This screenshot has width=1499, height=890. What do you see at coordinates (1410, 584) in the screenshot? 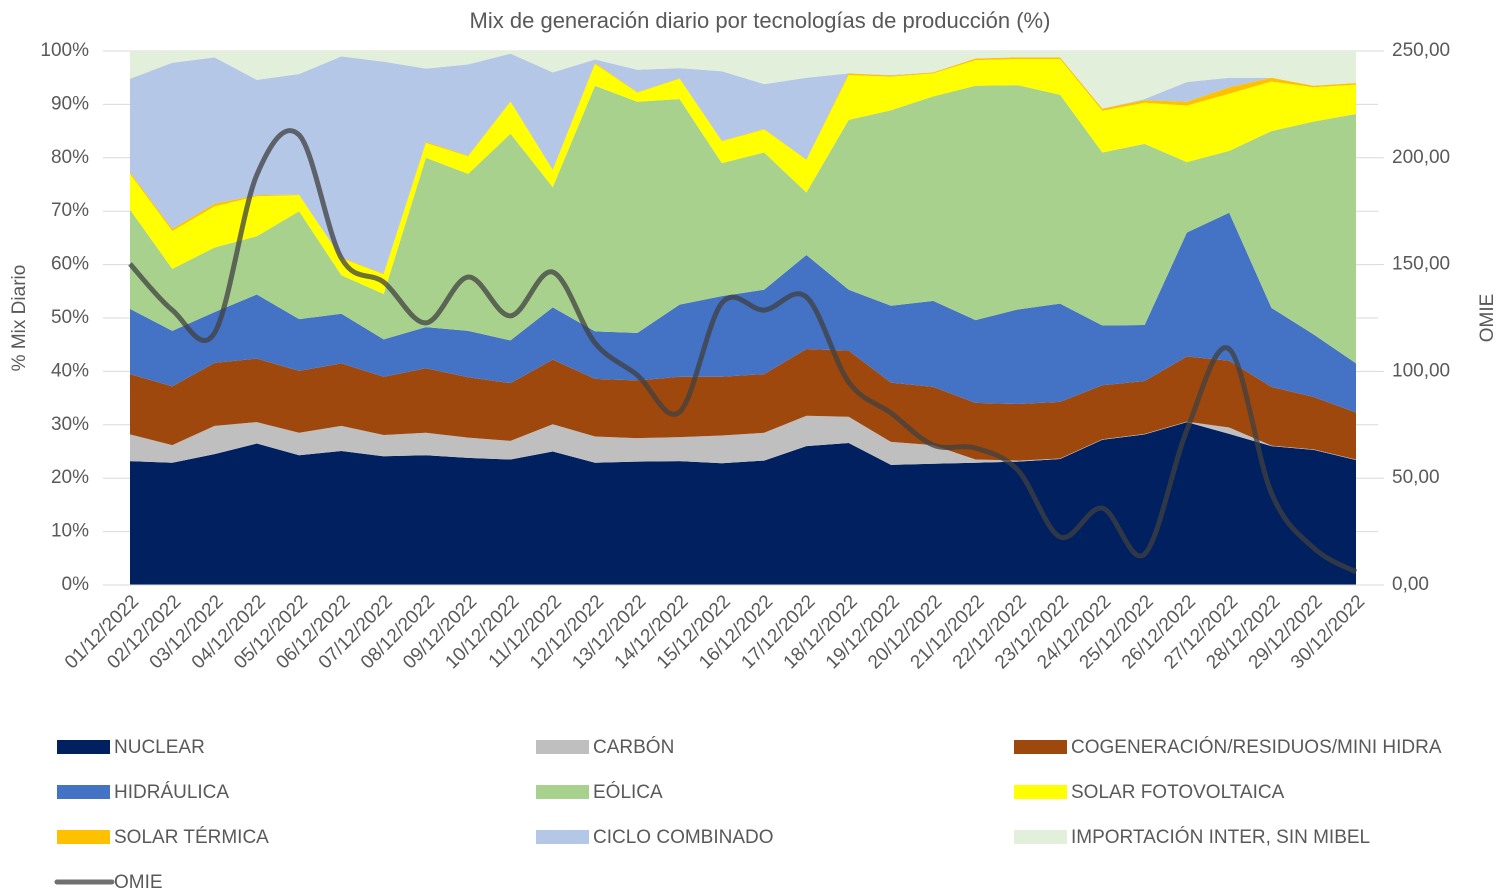
I see `y2-tick-label: 0,00` at bounding box center [1410, 584].